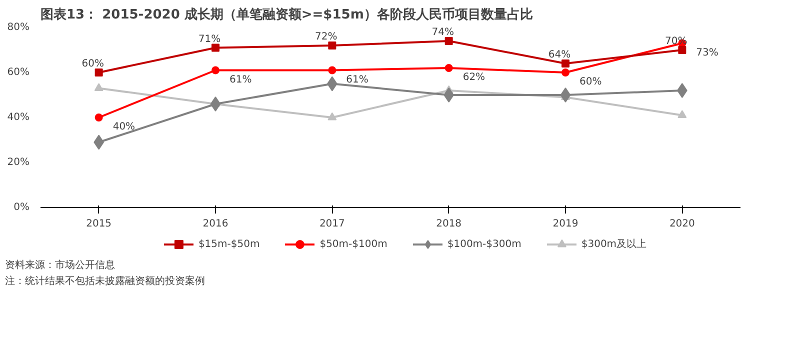  What do you see at coordinates (229, 244) in the screenshot?
I see `legend-label: $15m-$50m` at bounding box center [229, 244].